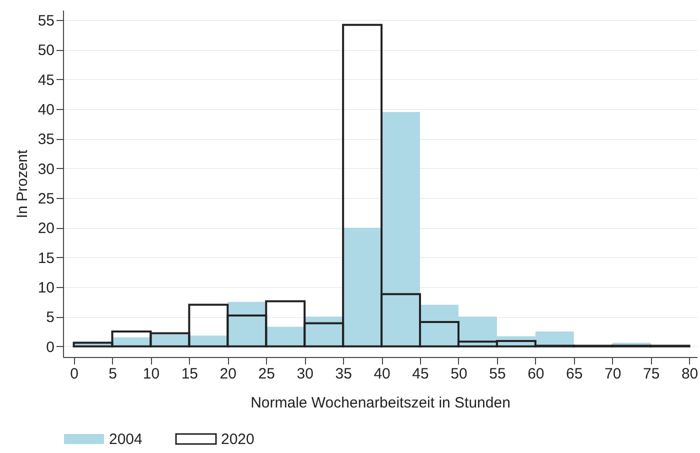  I want to click on y-tick-label: 35, so click(46, 139).